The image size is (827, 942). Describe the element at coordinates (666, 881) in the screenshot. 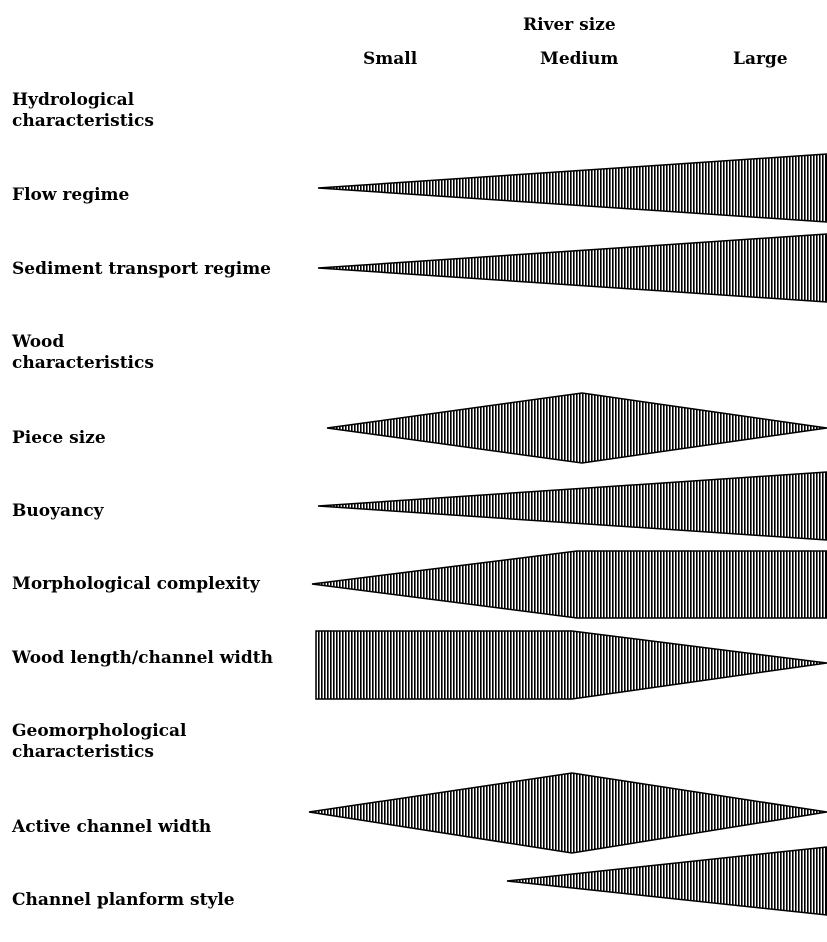

I see `wedge-channel-planform-style` at that location.